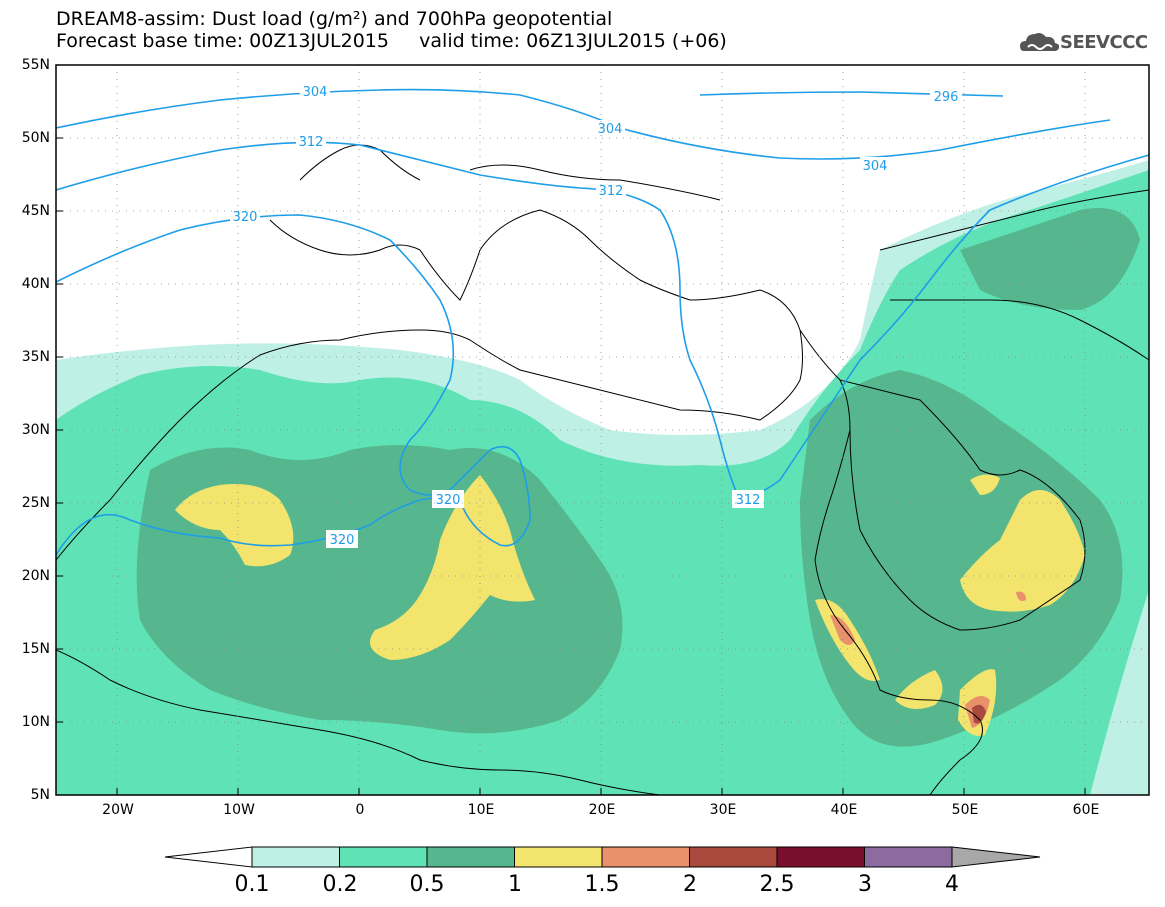  What do you see at coordinates (35, 649) in the screenshot?
I see `lat-label: 15N` at bounding box center [35, 649].